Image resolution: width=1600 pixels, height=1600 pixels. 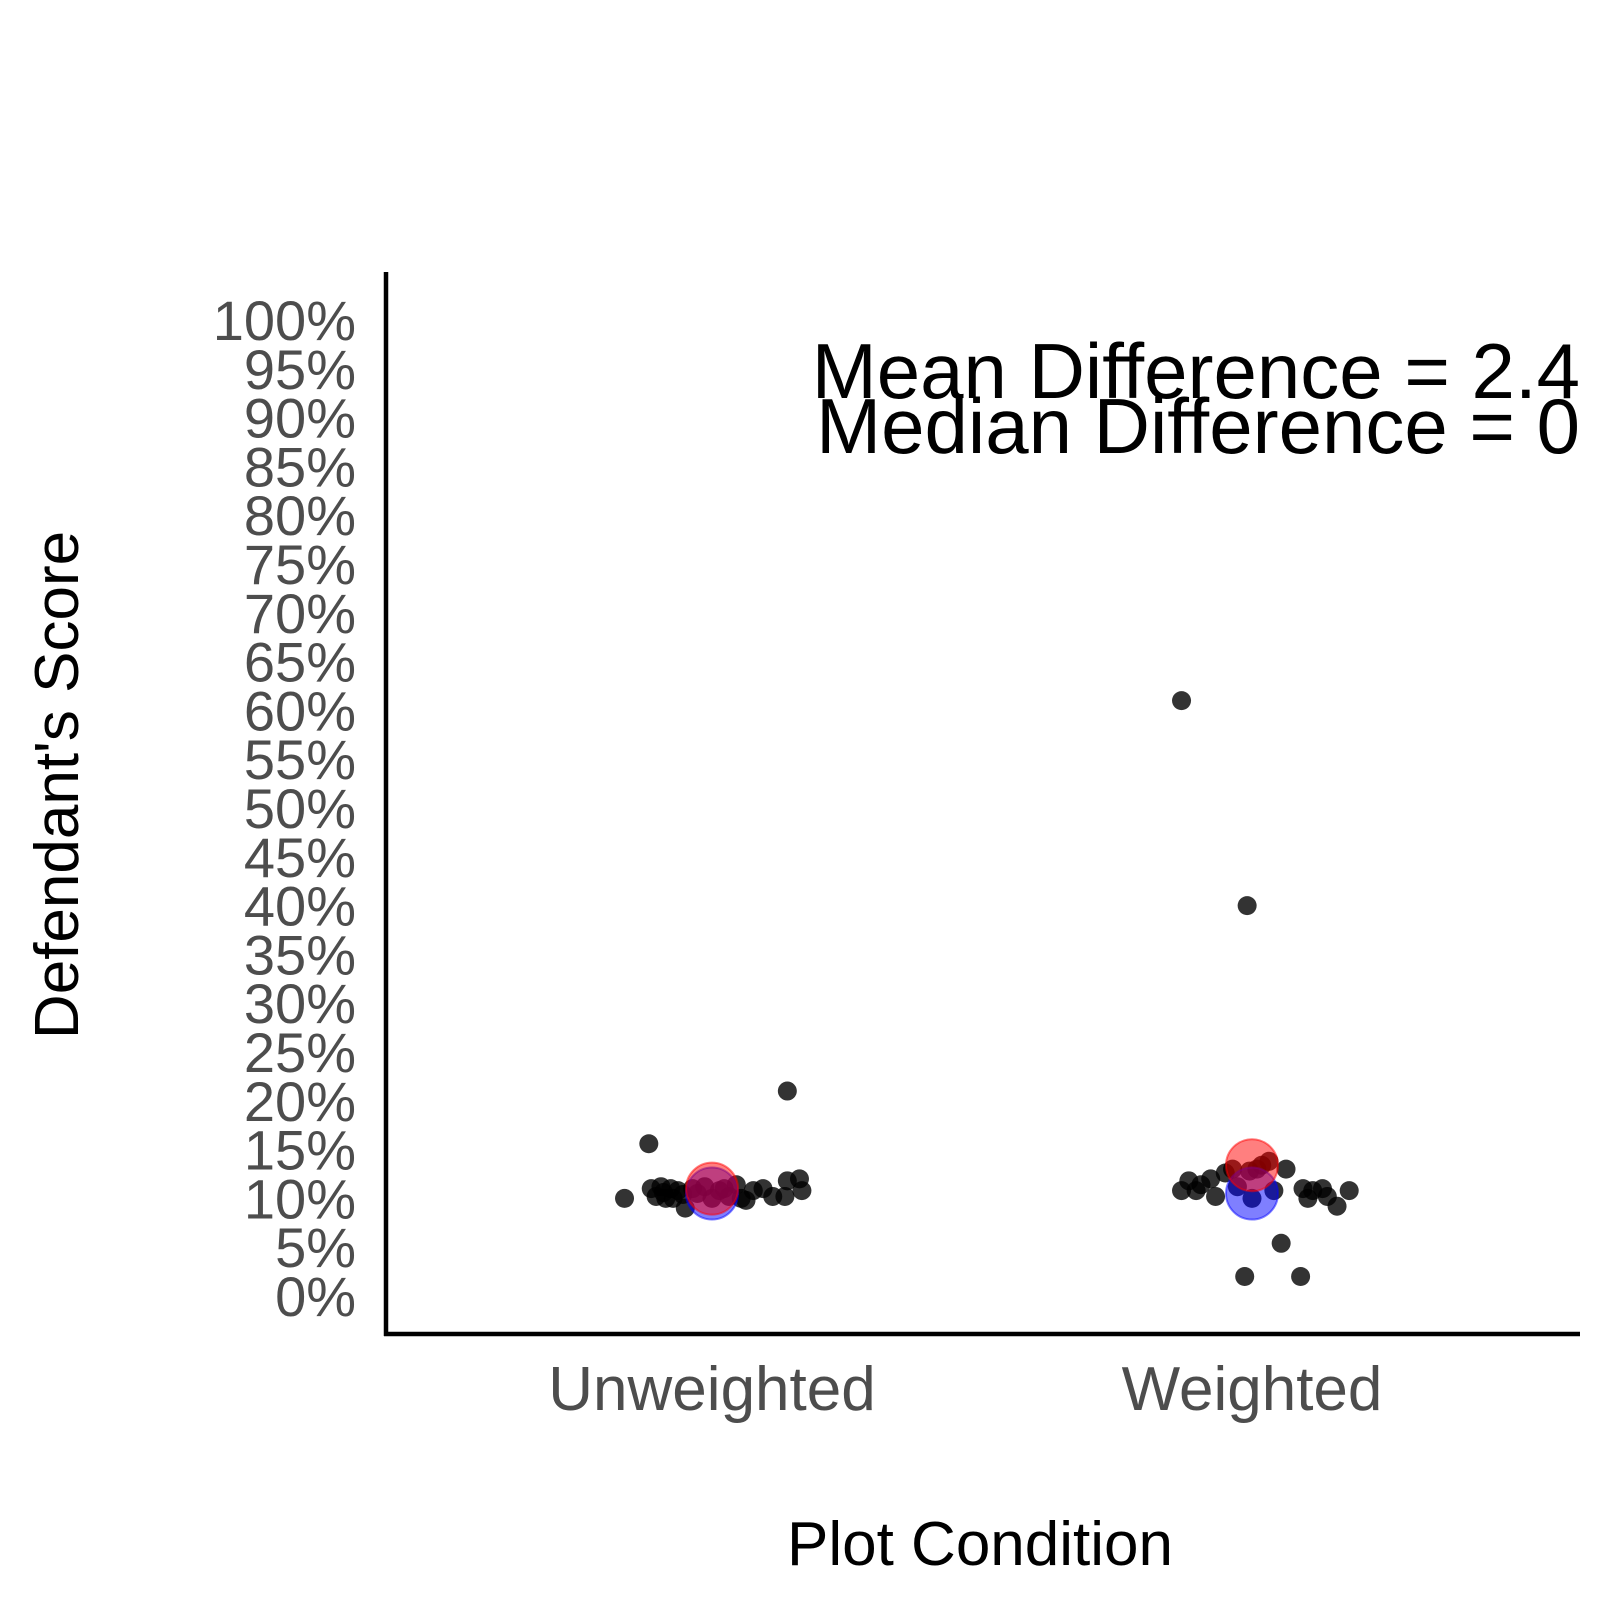 What do you see at coordinates (965, 1389) in the screenshot?
I see `x-axis-ticks: Unweighted Weighted` at bounding box center [965, 1389].